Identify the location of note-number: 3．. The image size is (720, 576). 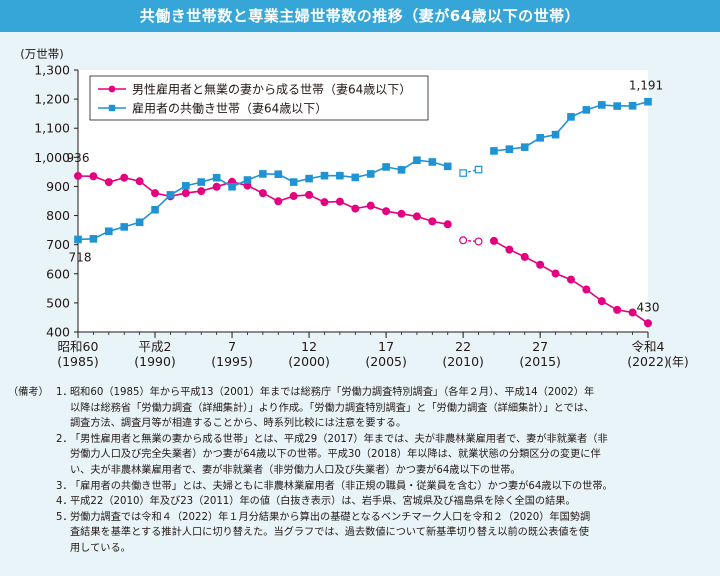
(64, 486).